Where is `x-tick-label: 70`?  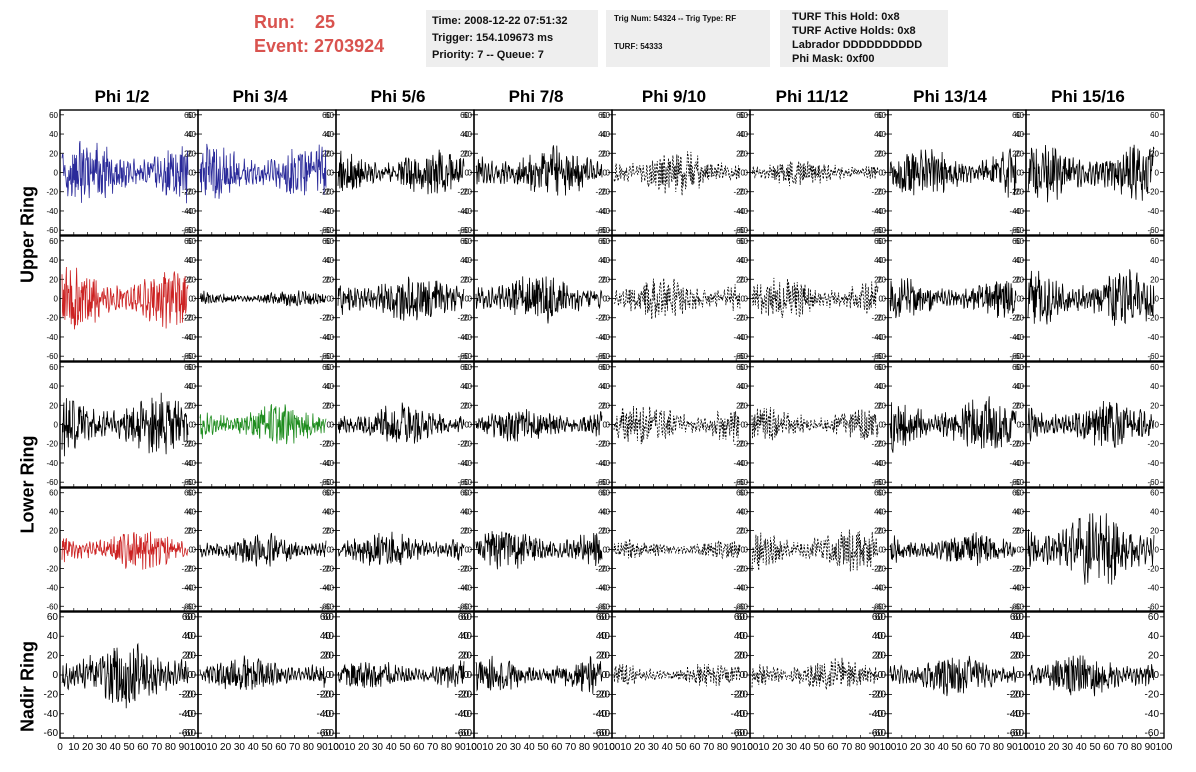 x-tick-label: 70 is located at coordinates (157, 747).